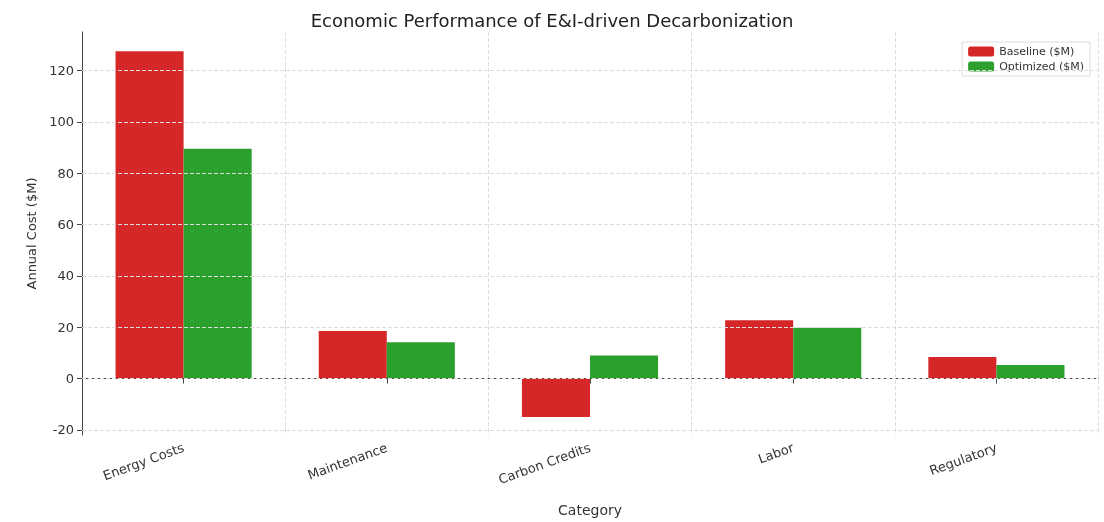 The image size is (1104, 522). Describe the element at coordinates (552, 20) in the screenshot. I see `chart-title: Economic Performance of E&I-driven Decarbonization` at that location.